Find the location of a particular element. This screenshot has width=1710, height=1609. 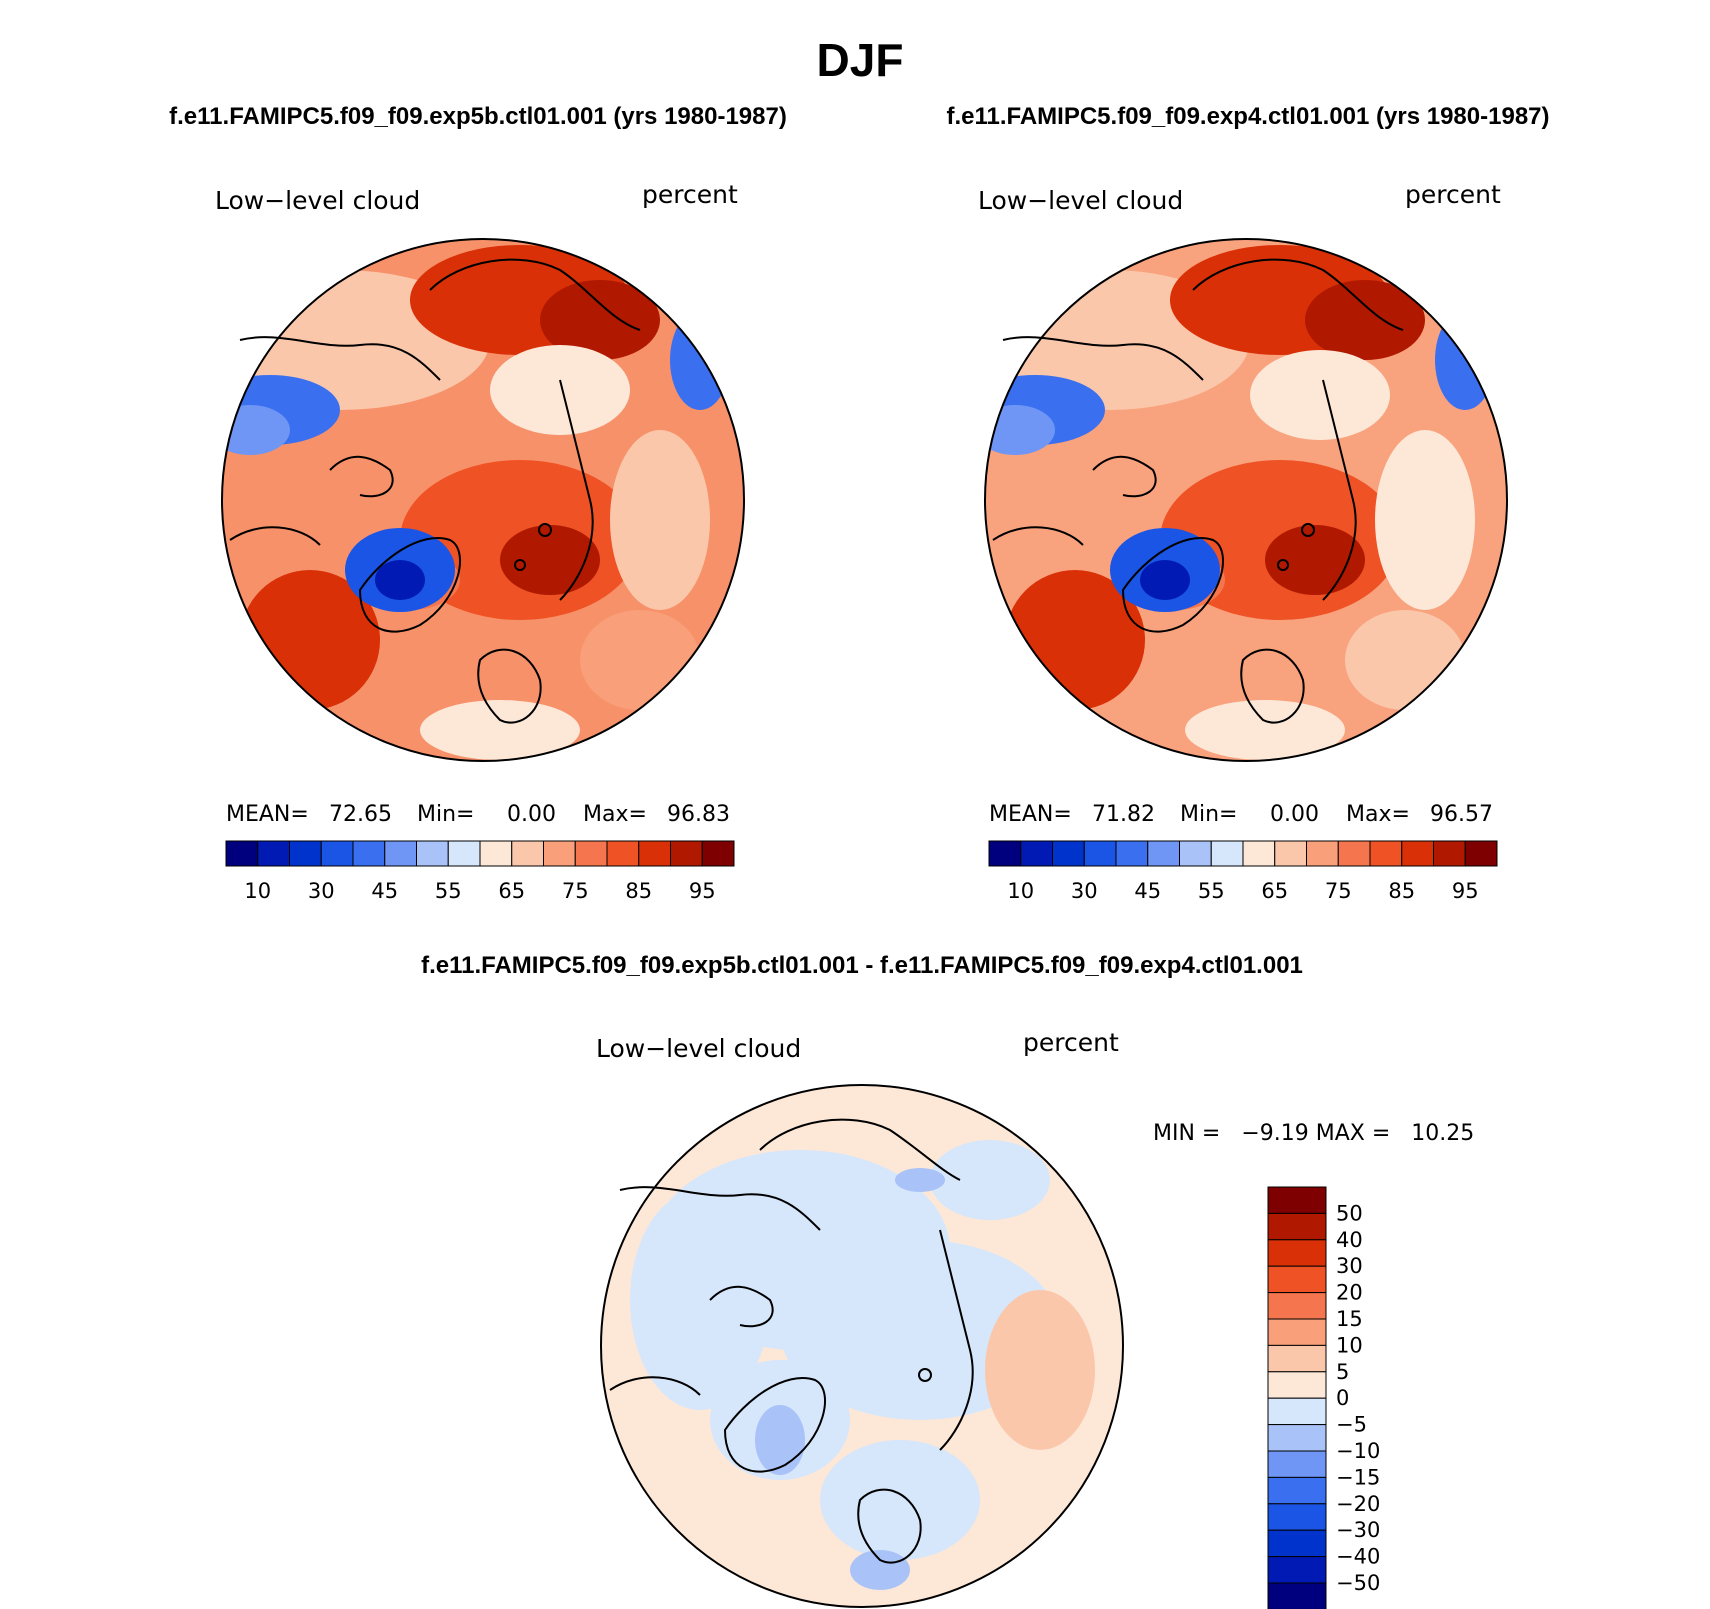

greenland-core-b is located at coordinates (1165, 580).